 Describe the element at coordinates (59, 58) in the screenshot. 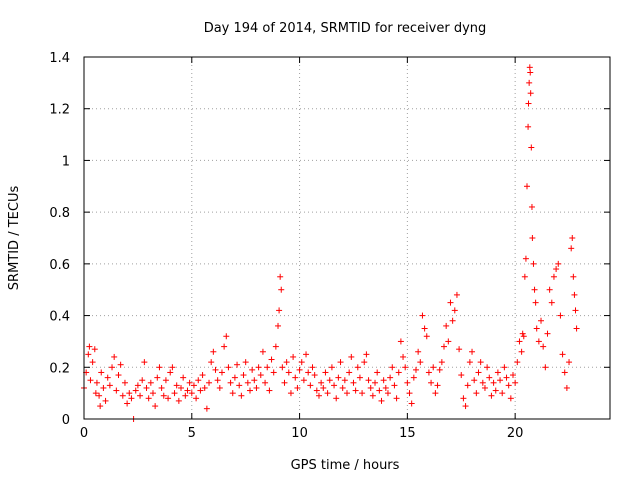

I see `y-tick-label: 1.4` at that location.